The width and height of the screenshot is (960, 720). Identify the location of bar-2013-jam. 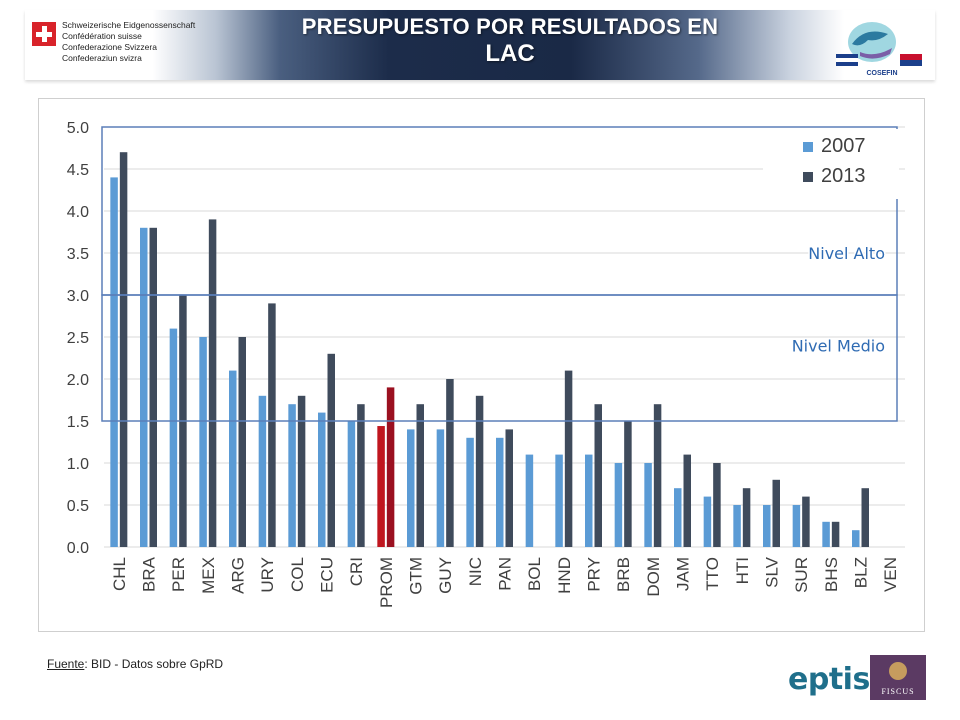
(687, 500).